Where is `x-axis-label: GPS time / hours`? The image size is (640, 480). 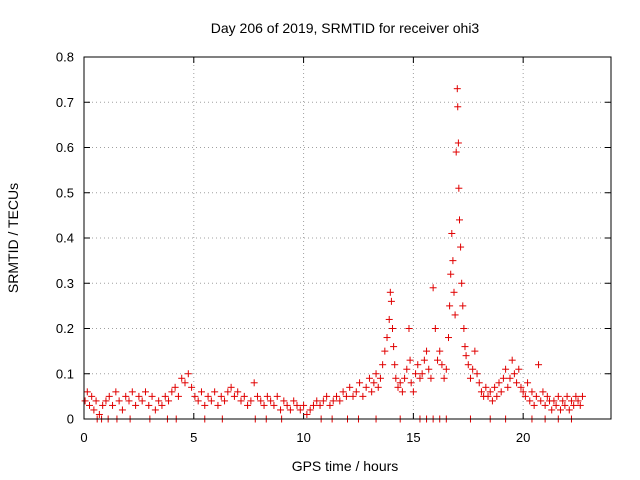
x-axis-label: GPS time / hours is located at coordinates (345, 466).